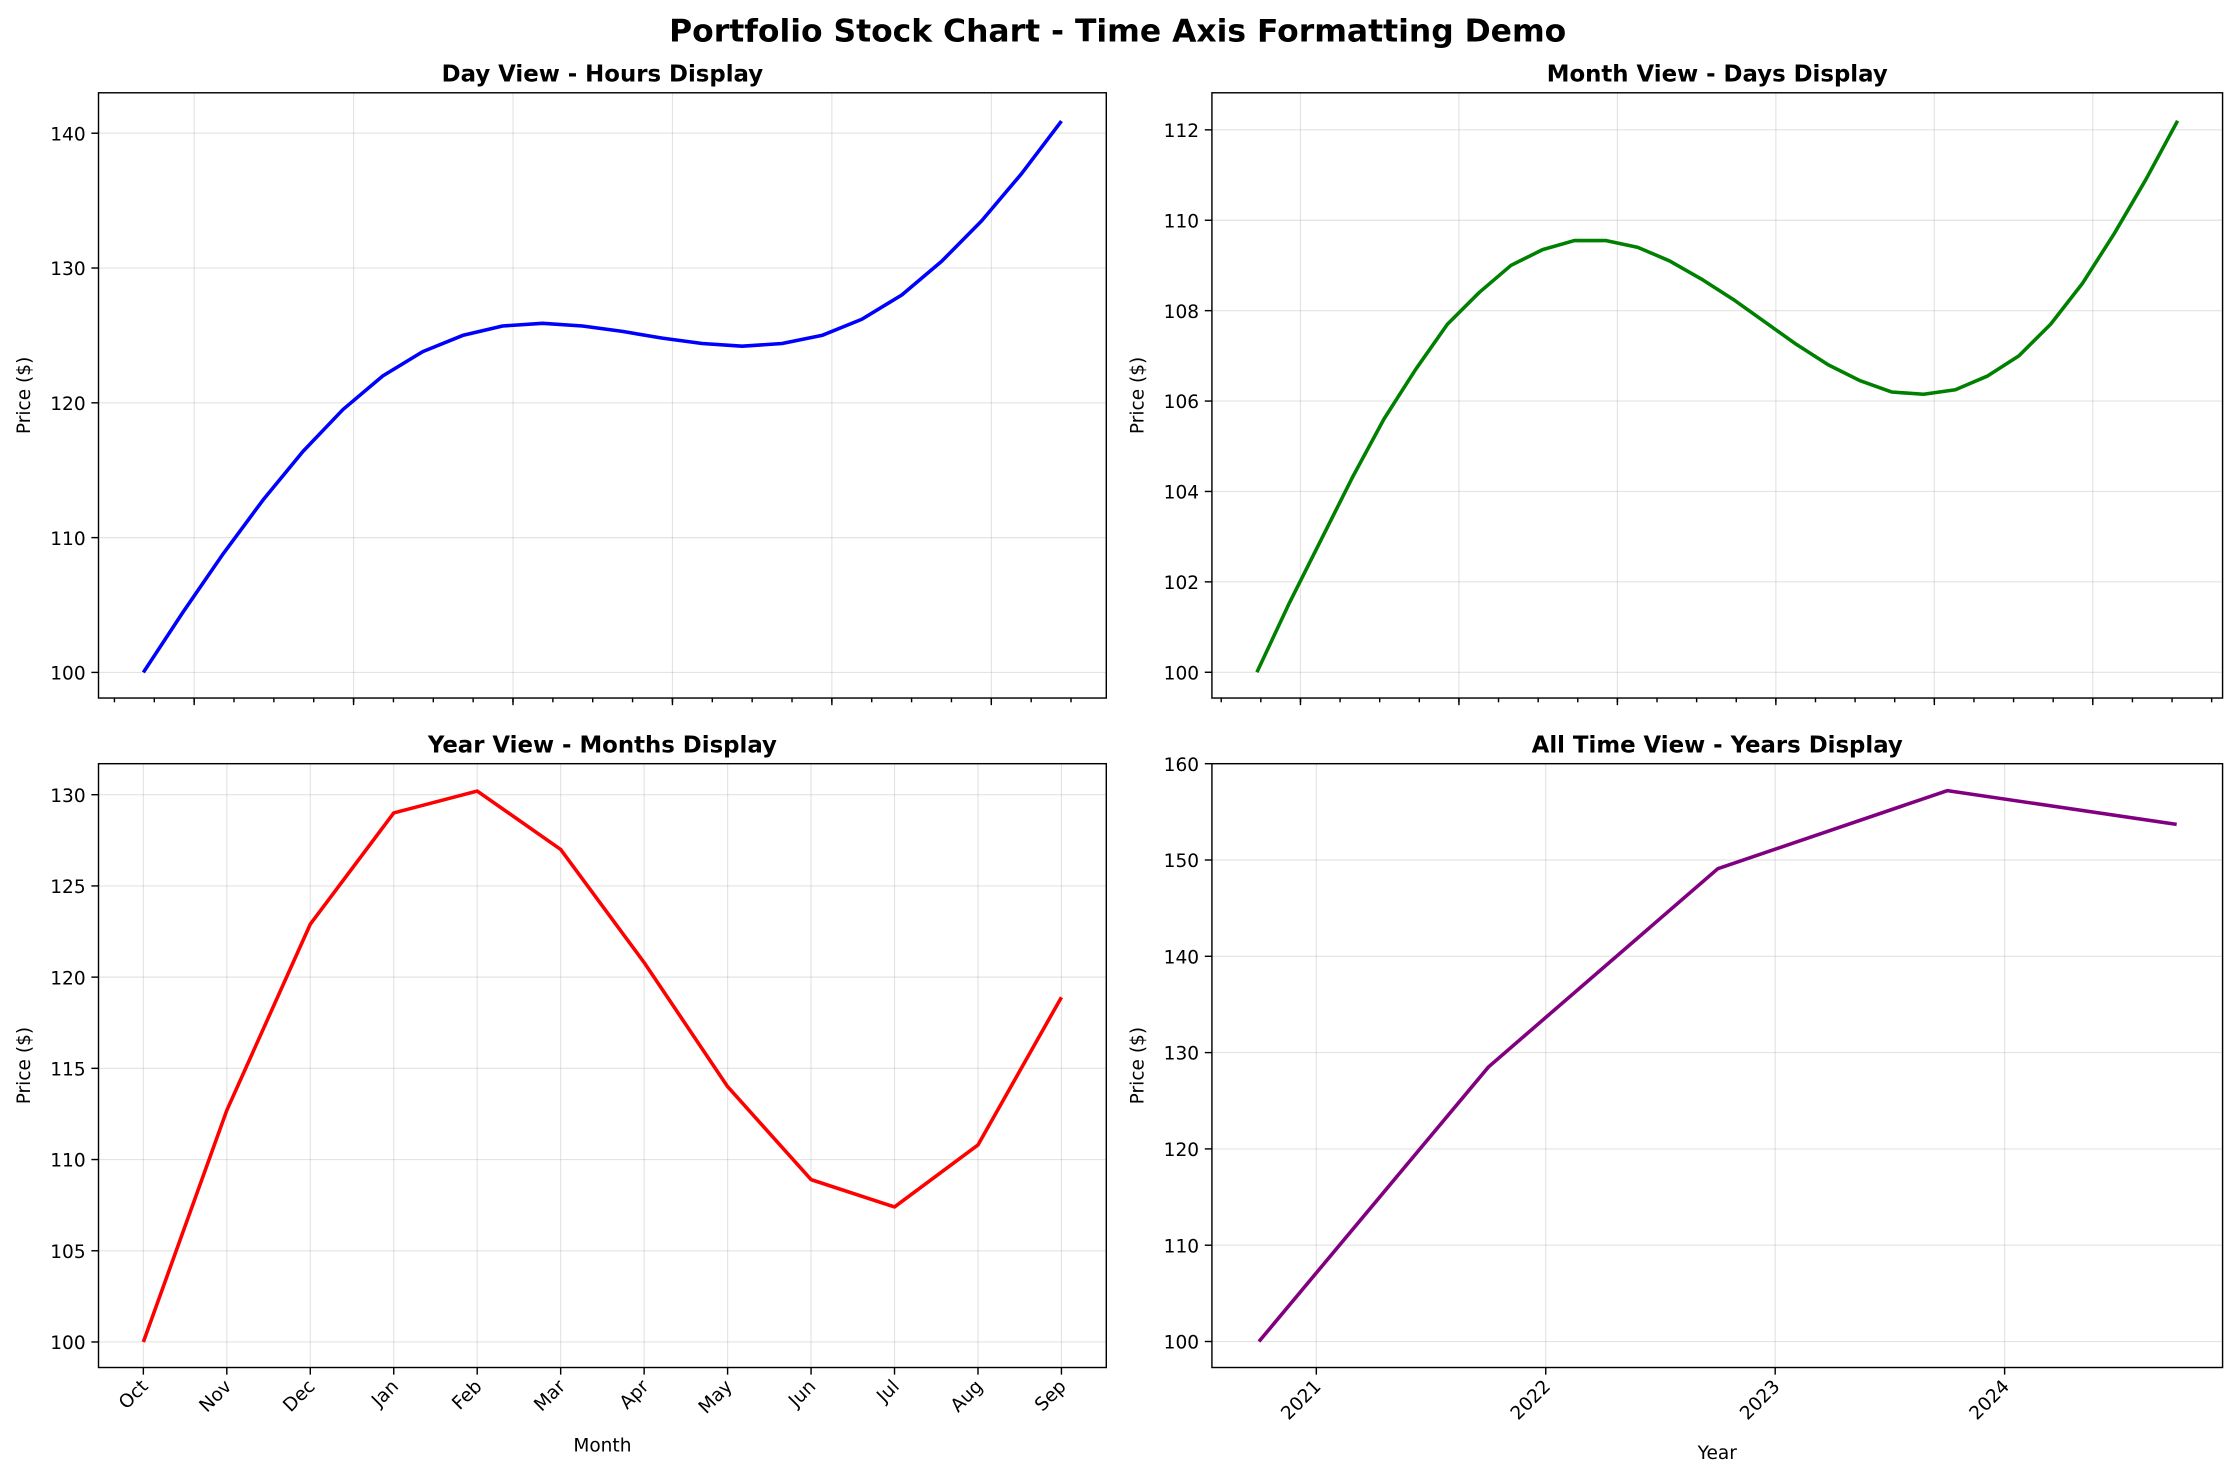 This screenshot has height=1476, width=2234. I want to click on x-tick-label: Jan, so click(385, 1394).